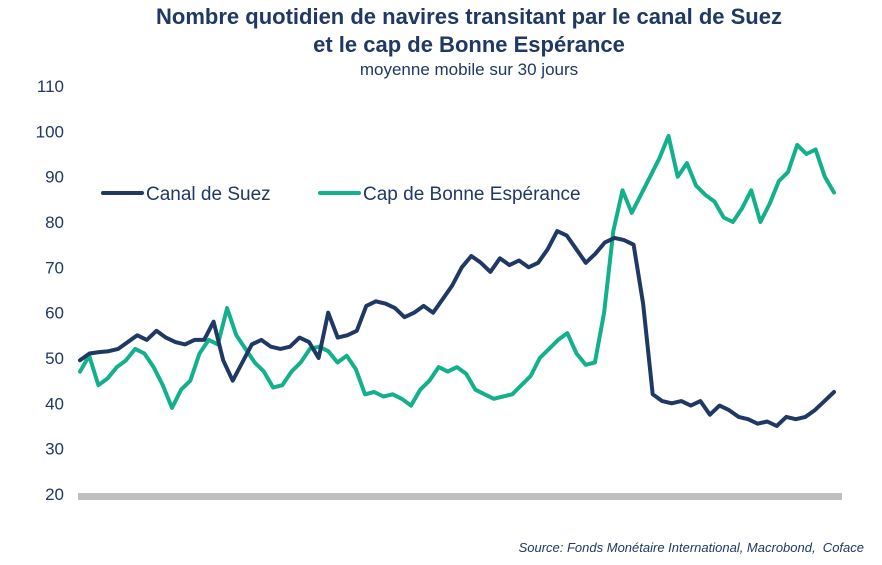 The image size is (882, 565). What do you see at coordinates (341, 194) in the screenshot?
I see `legend: Canal de Suez Cap de Bonne Espérance` at bounding box center [341, 194].